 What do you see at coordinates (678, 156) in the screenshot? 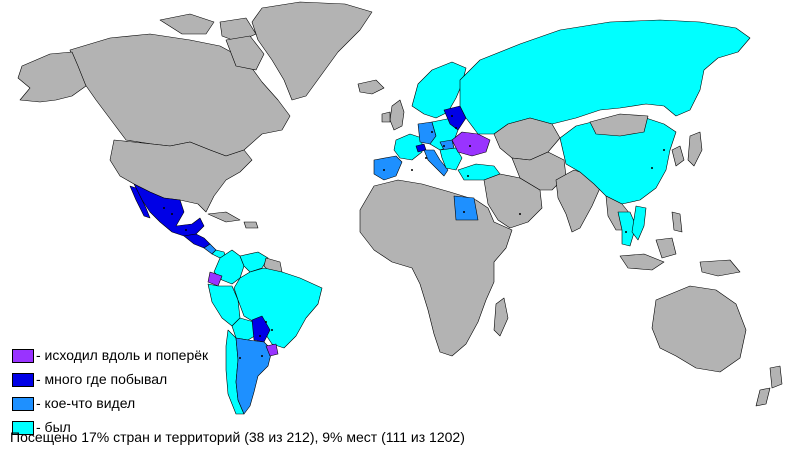
I see `region-korea` at bounding box center [678, 156].